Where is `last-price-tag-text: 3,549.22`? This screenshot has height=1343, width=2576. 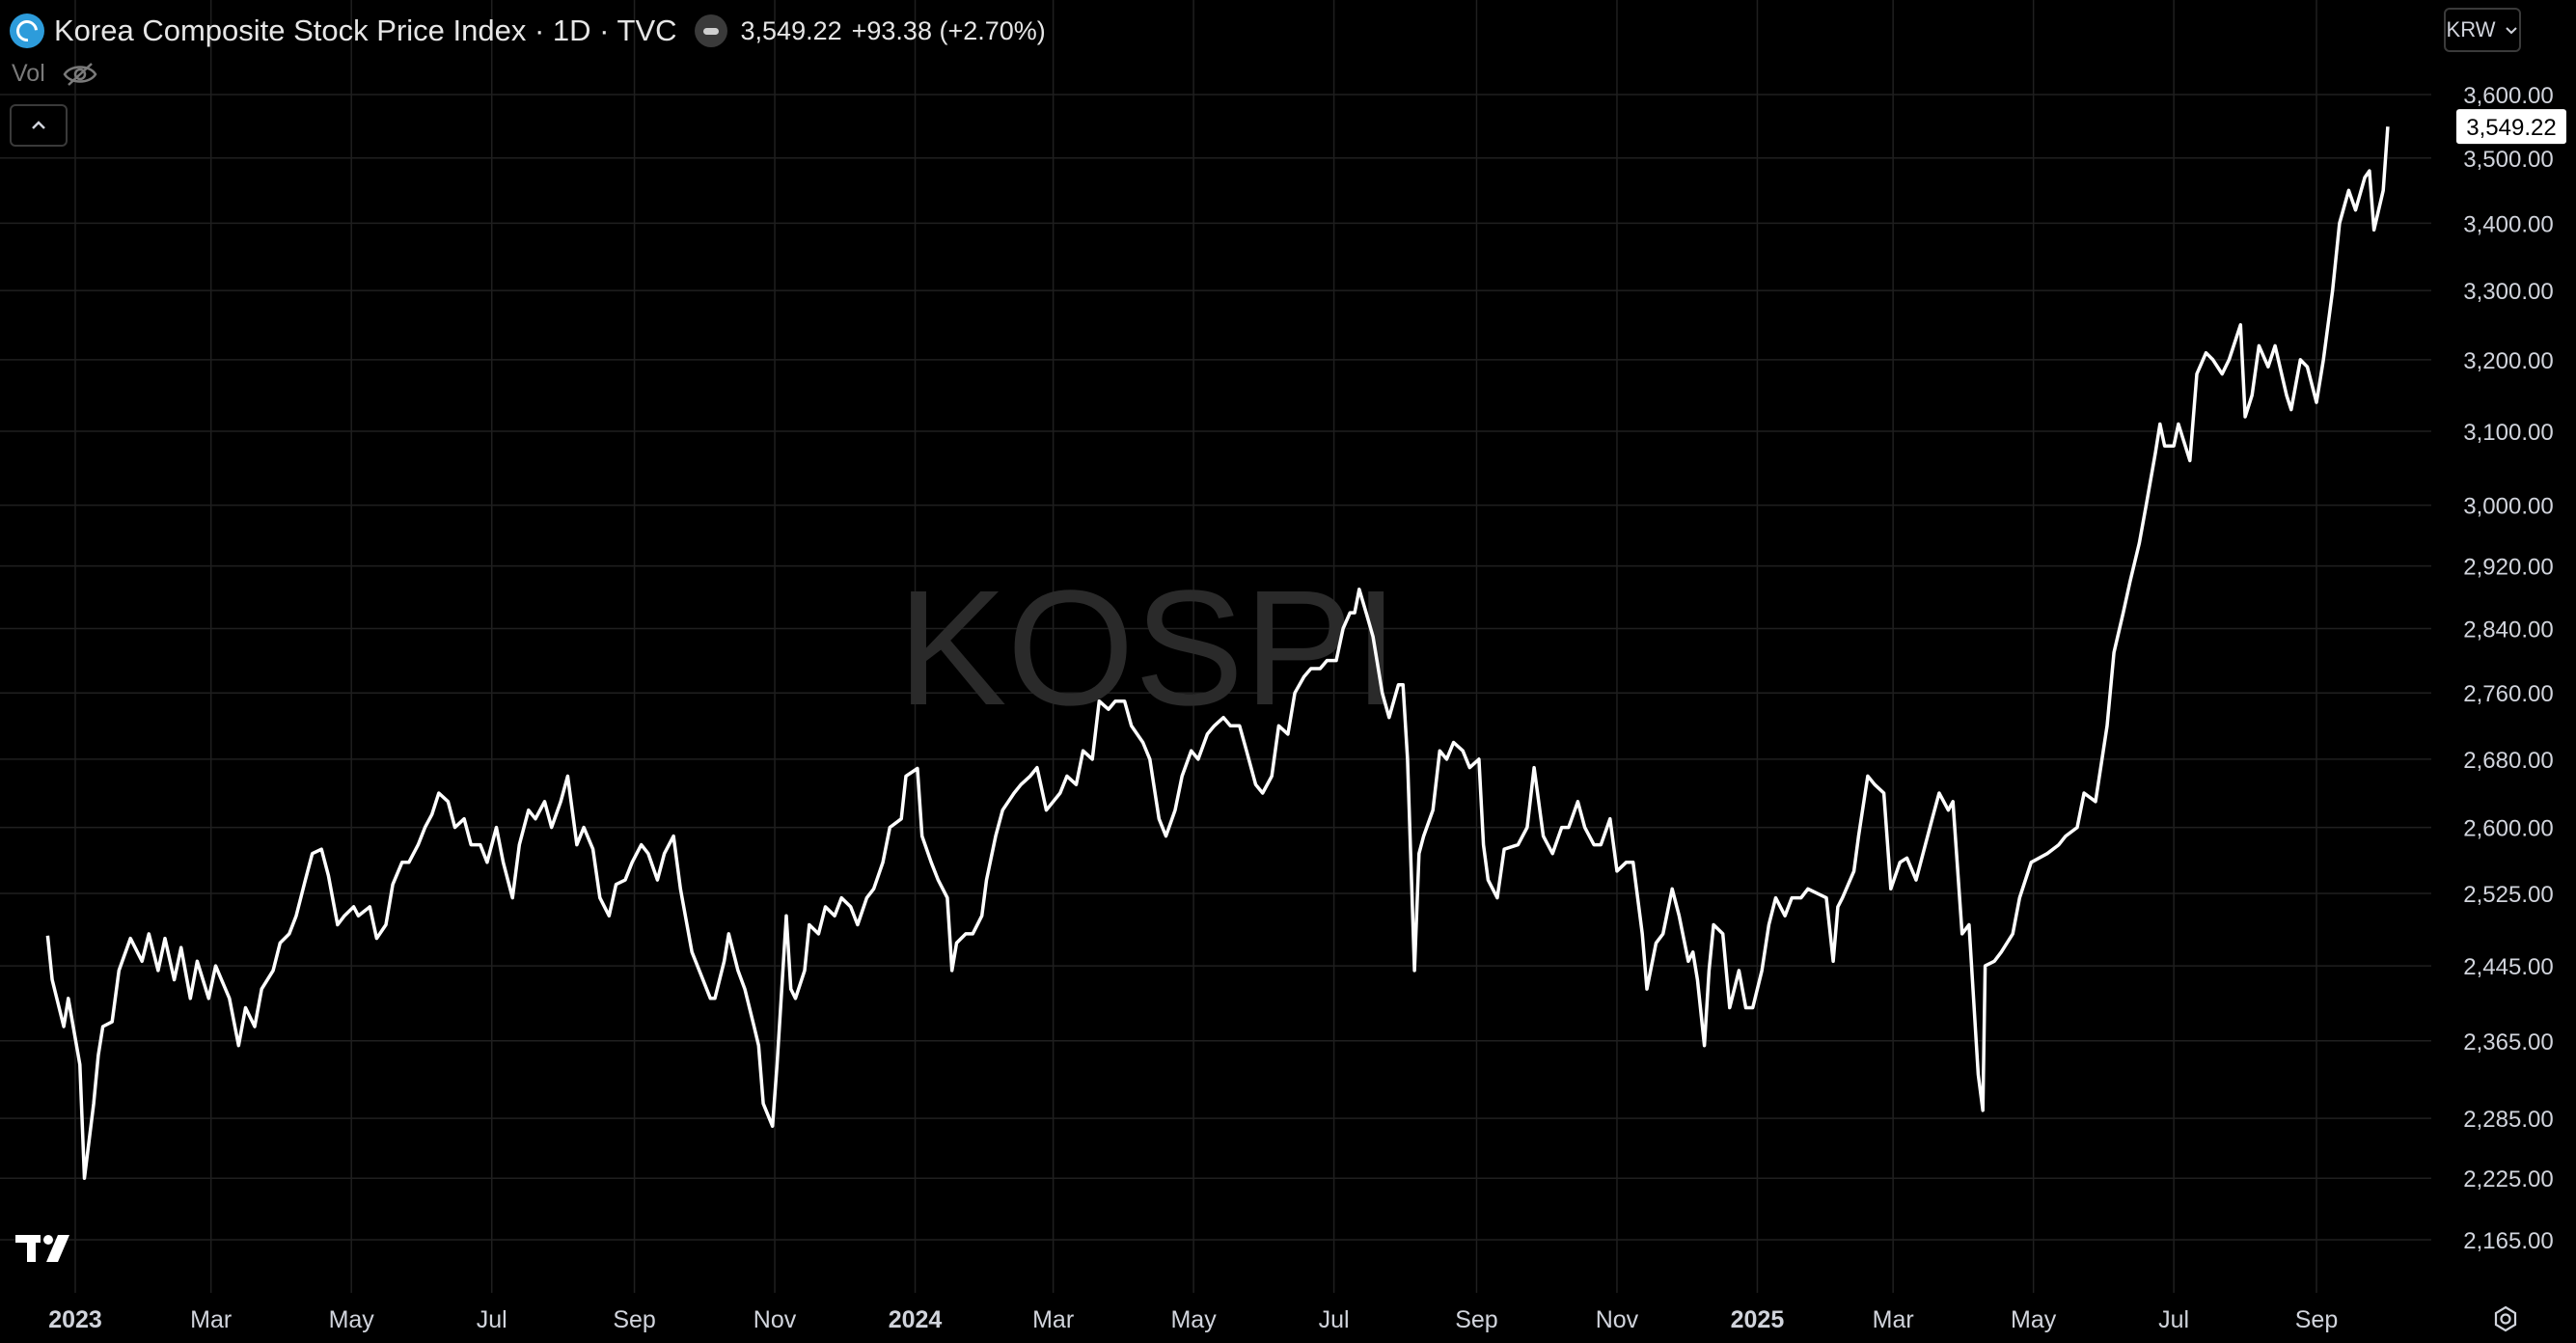 last-price-tag-text: 3,549.22 is located at coordinates (2511, 128).